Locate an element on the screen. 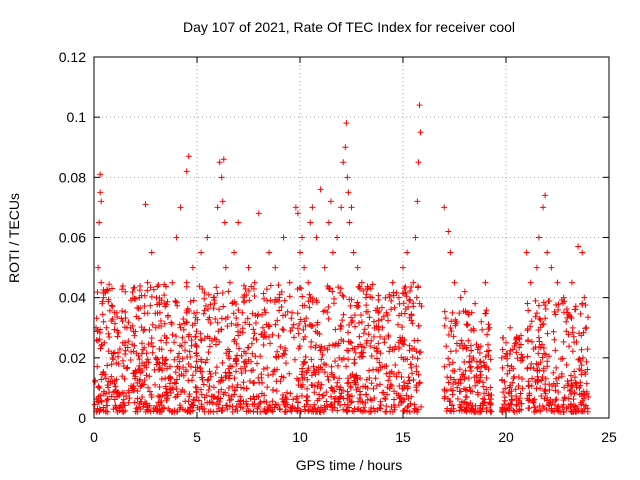 The width and height of the screenshot is (640, 480). y-tick-label: 0.12 is located at coordinates (72, 57).